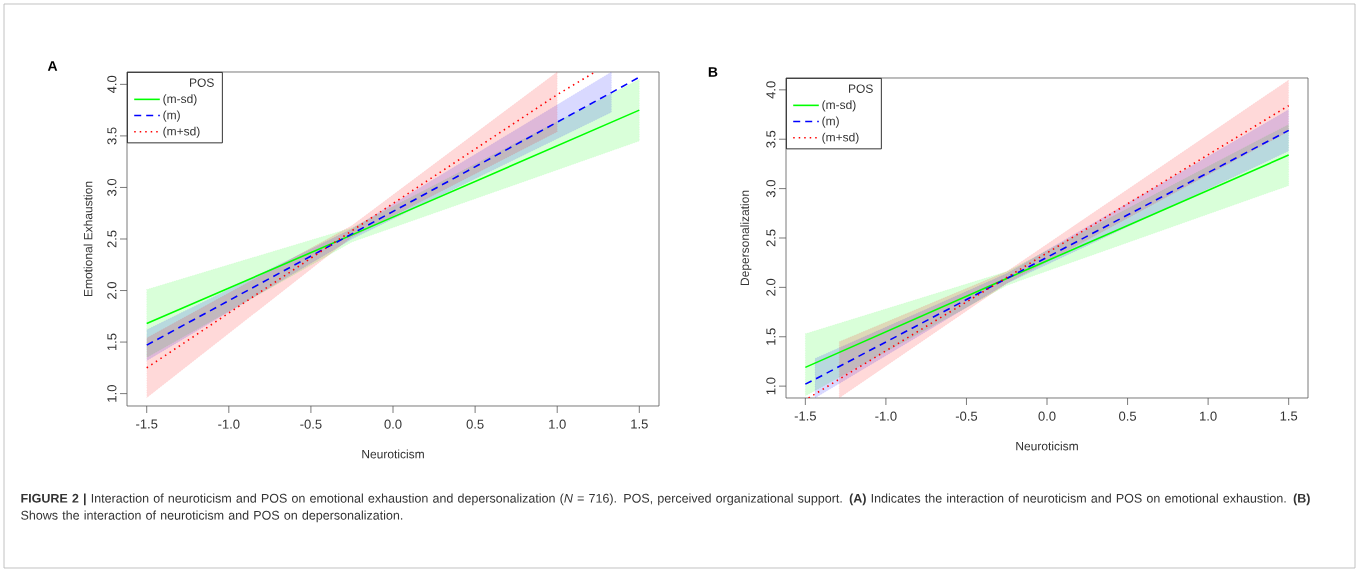 The image size is (1359, 572). Describe the element at coordinates (713, 72) in the screenshot. I see `chart-title: B` at that location.